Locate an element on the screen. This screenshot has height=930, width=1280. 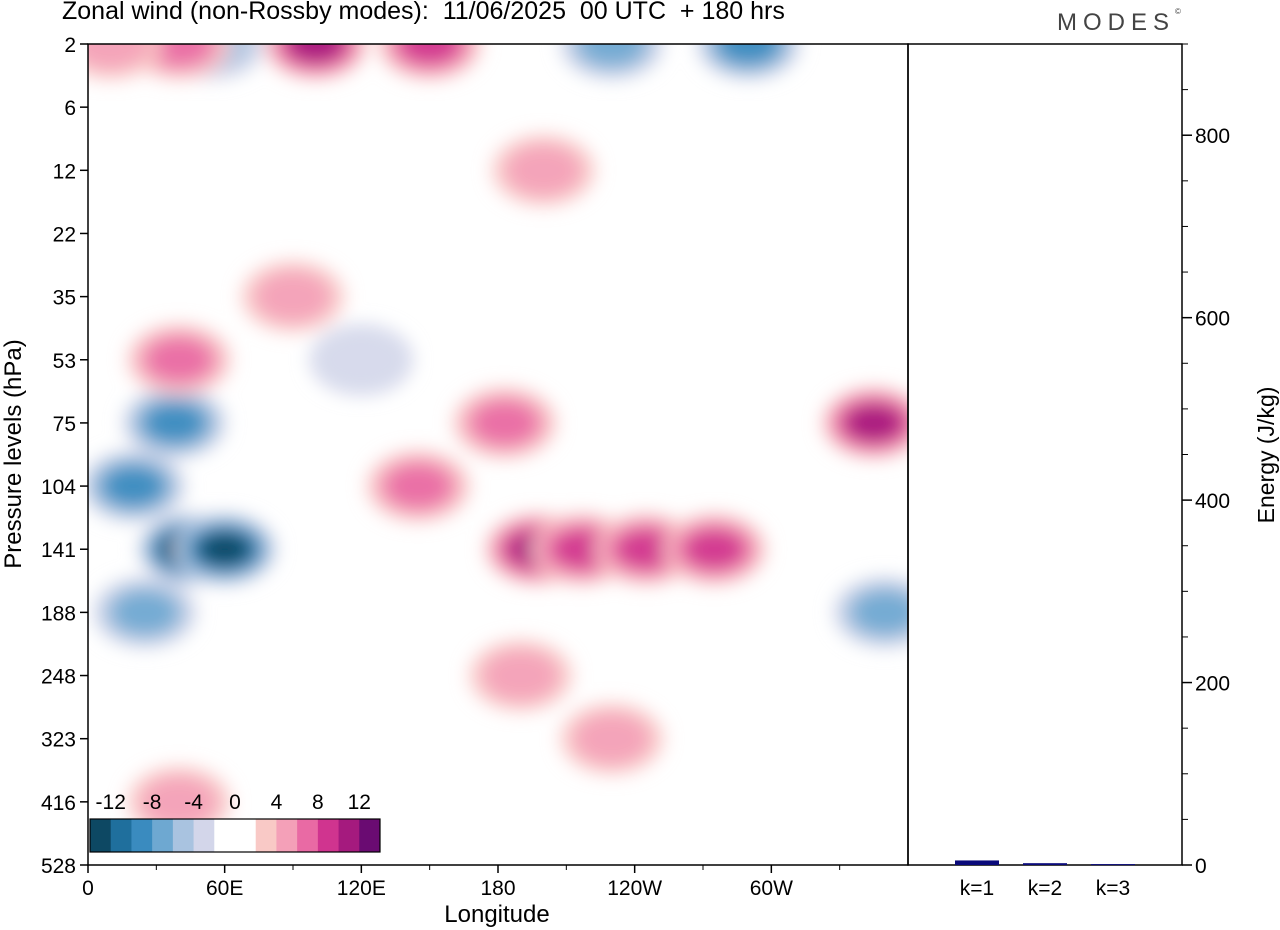
colorbar-label: -4 is located at coordinates (193, 802).